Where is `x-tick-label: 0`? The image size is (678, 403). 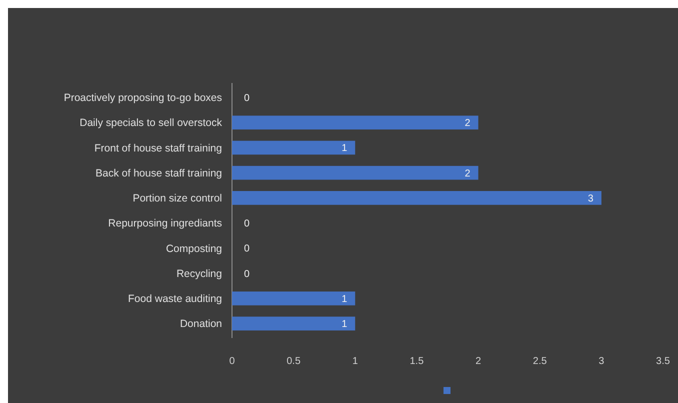
x-tick-label: 0 is located at coordinates (232, 361).